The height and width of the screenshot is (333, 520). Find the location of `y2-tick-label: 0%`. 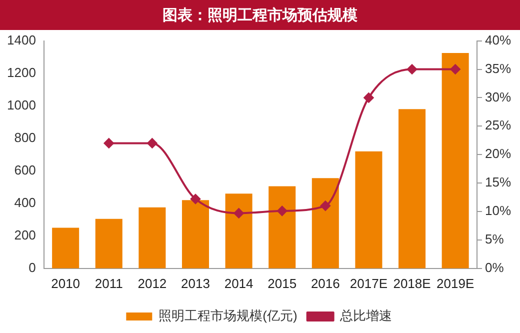

y2-tick-label: 0% is located at coordinates (494, 267).